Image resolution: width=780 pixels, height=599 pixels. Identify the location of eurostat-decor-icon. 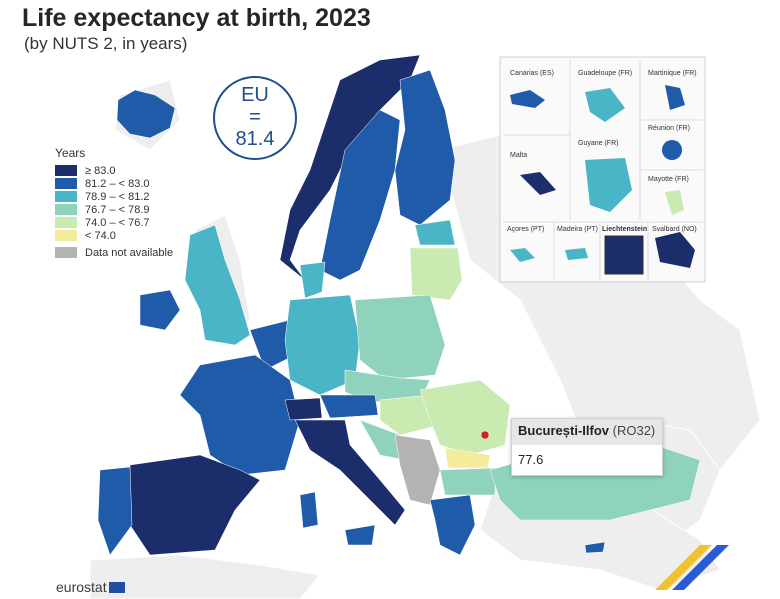
(692, 567).